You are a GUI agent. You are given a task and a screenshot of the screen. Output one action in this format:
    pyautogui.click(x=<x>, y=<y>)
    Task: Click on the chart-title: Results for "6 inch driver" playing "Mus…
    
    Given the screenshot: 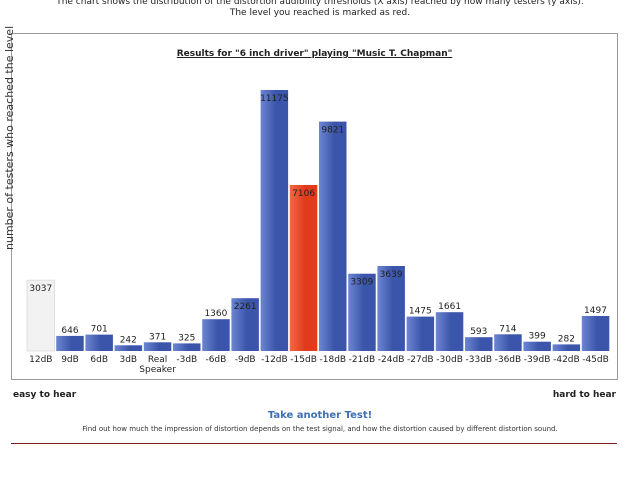 What is the action you would take?
    pyautogui.click(x=314, y=54)
    